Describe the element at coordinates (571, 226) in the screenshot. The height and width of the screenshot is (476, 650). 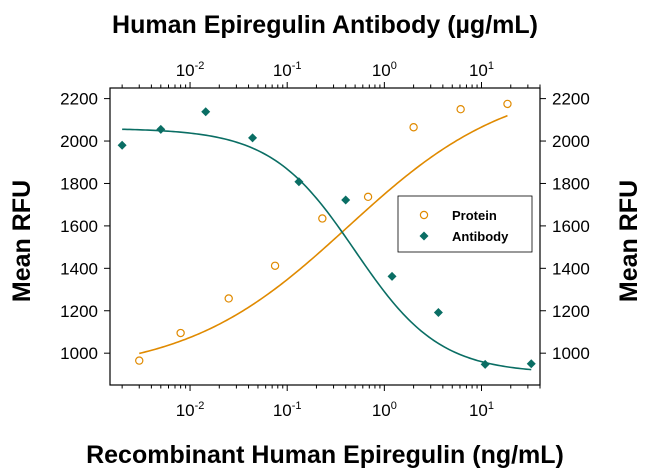
I see `y-tick-label-right: 1600` at that location.